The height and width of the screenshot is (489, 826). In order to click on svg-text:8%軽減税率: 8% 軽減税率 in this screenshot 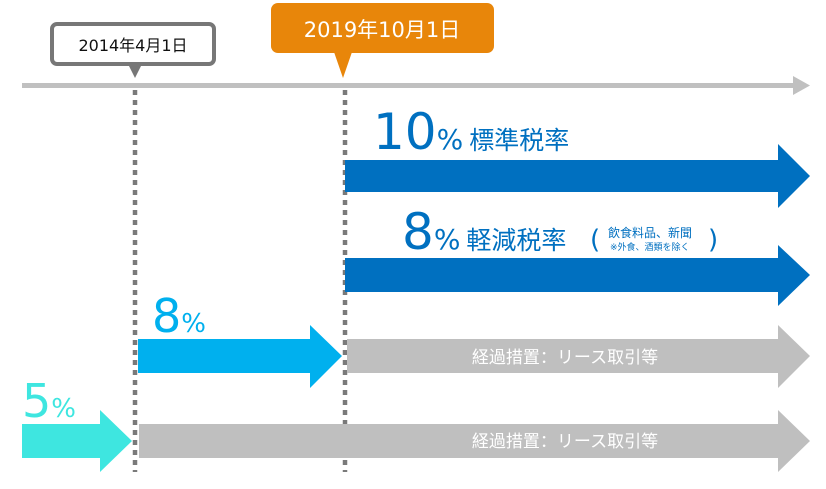, I will do `click(484, 232)`.